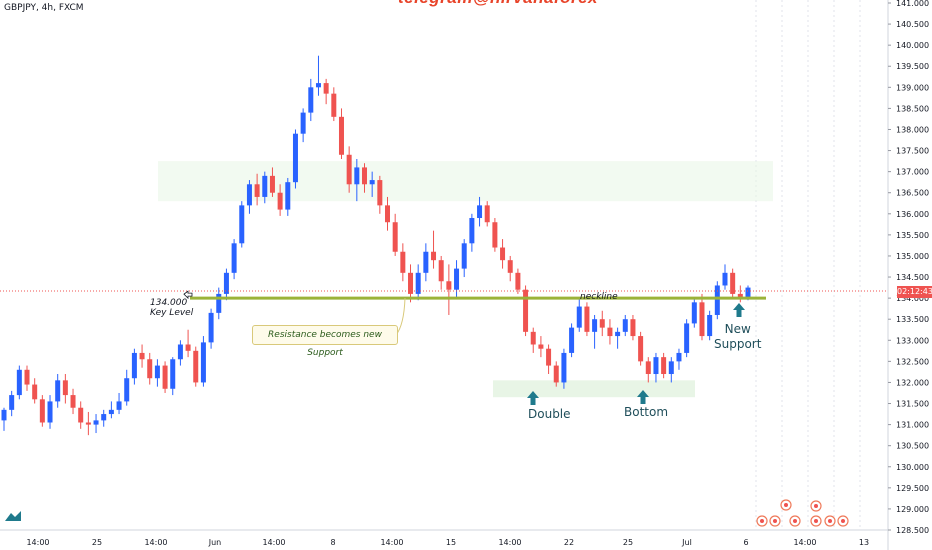 The width and height of the screenshot is (932, 550). I want to click on price-tick-label: 135.500, so click(912, 235).